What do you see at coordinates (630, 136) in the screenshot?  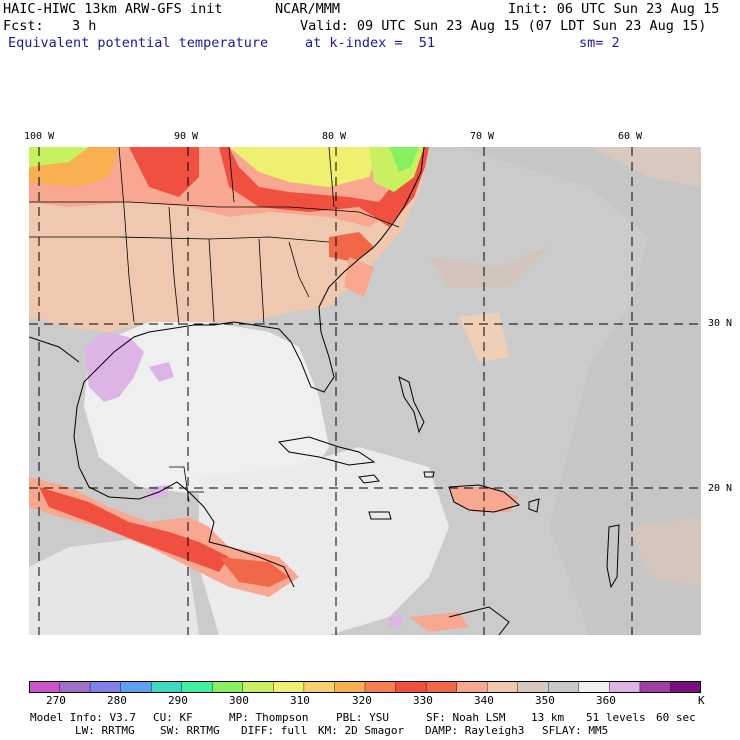 I see `lon-label-60w: 60 W` at bounding box center [630, 136].